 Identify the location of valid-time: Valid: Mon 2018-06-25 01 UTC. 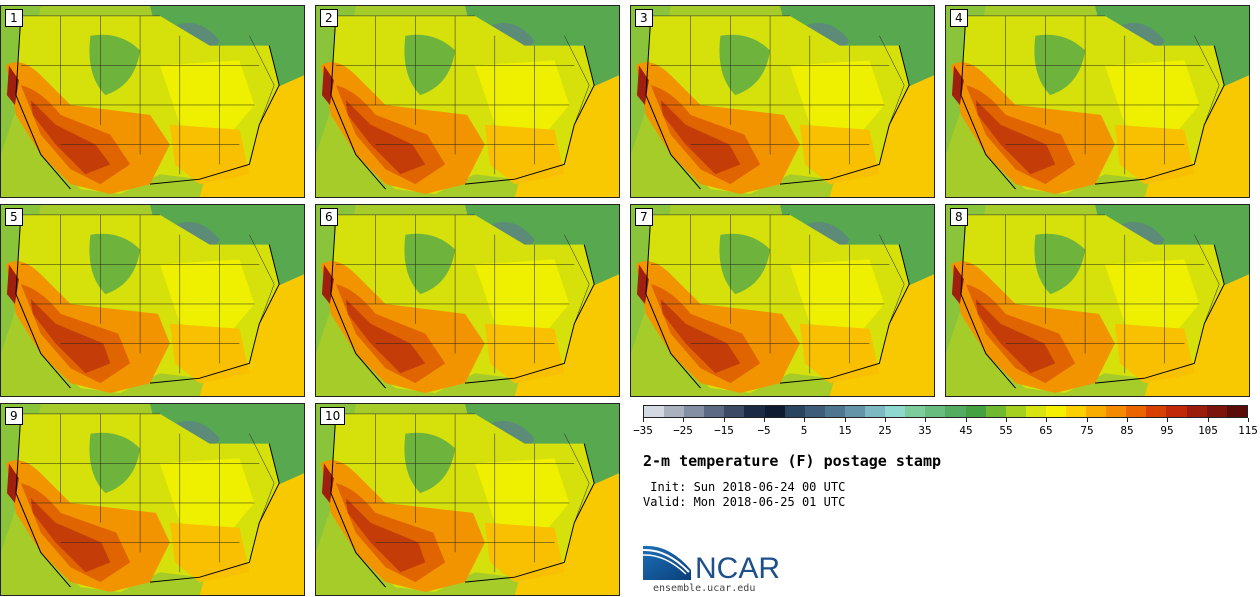
(744, 502).